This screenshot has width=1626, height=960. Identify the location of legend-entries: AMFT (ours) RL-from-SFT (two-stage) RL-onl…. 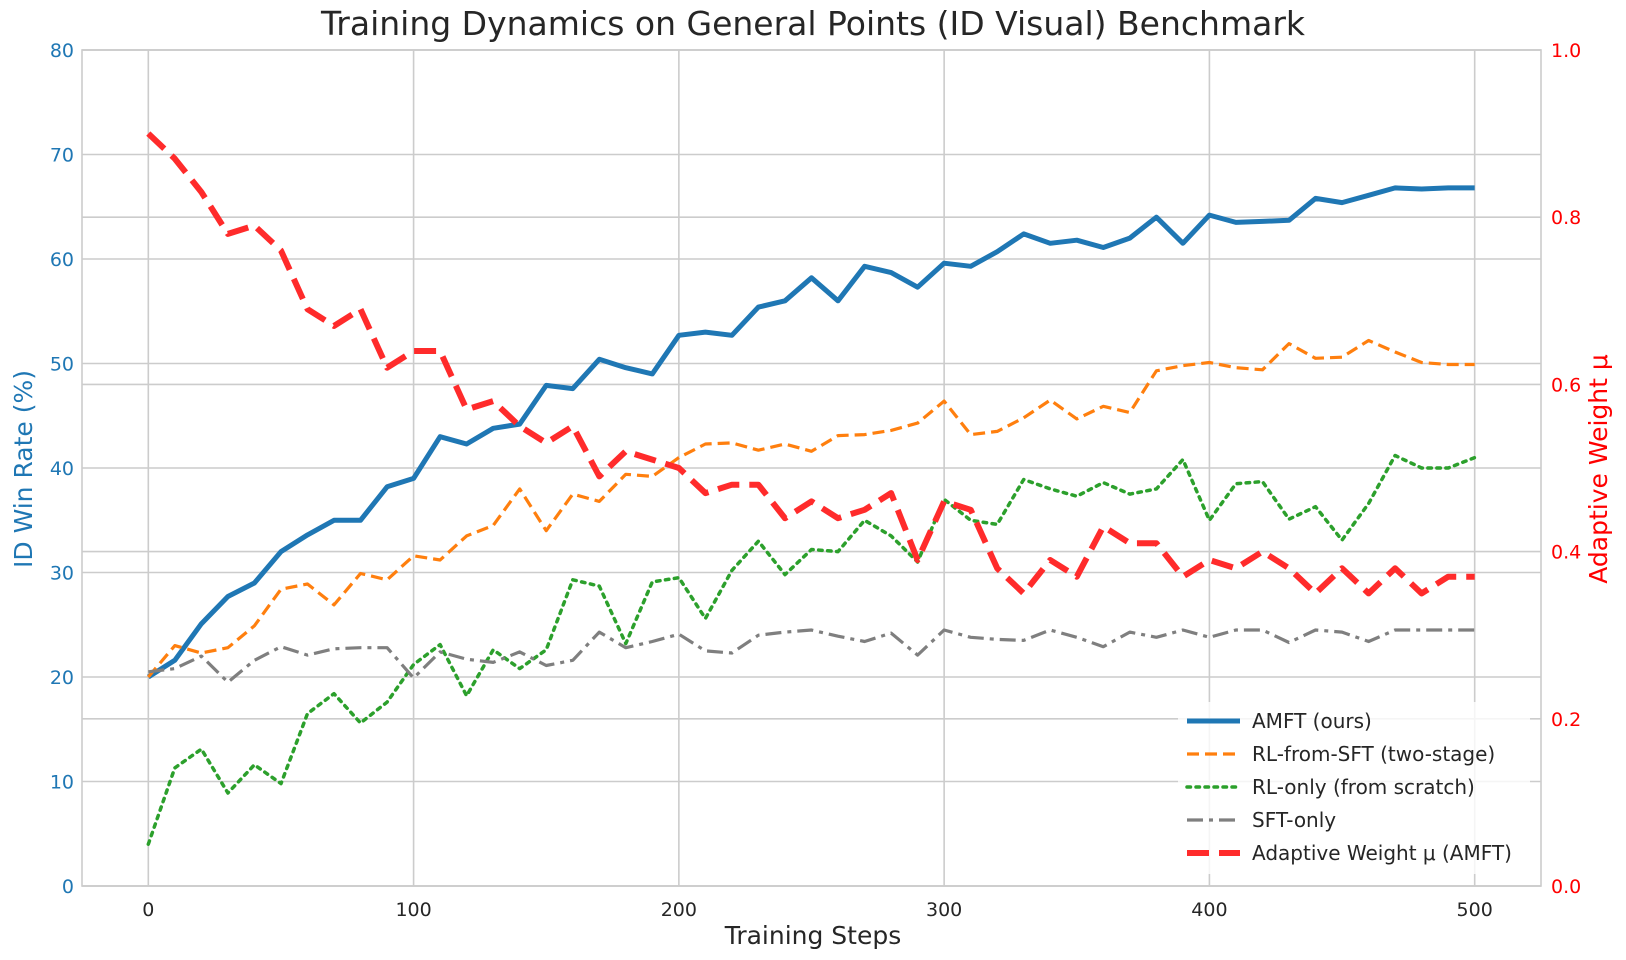
(1348, 787).